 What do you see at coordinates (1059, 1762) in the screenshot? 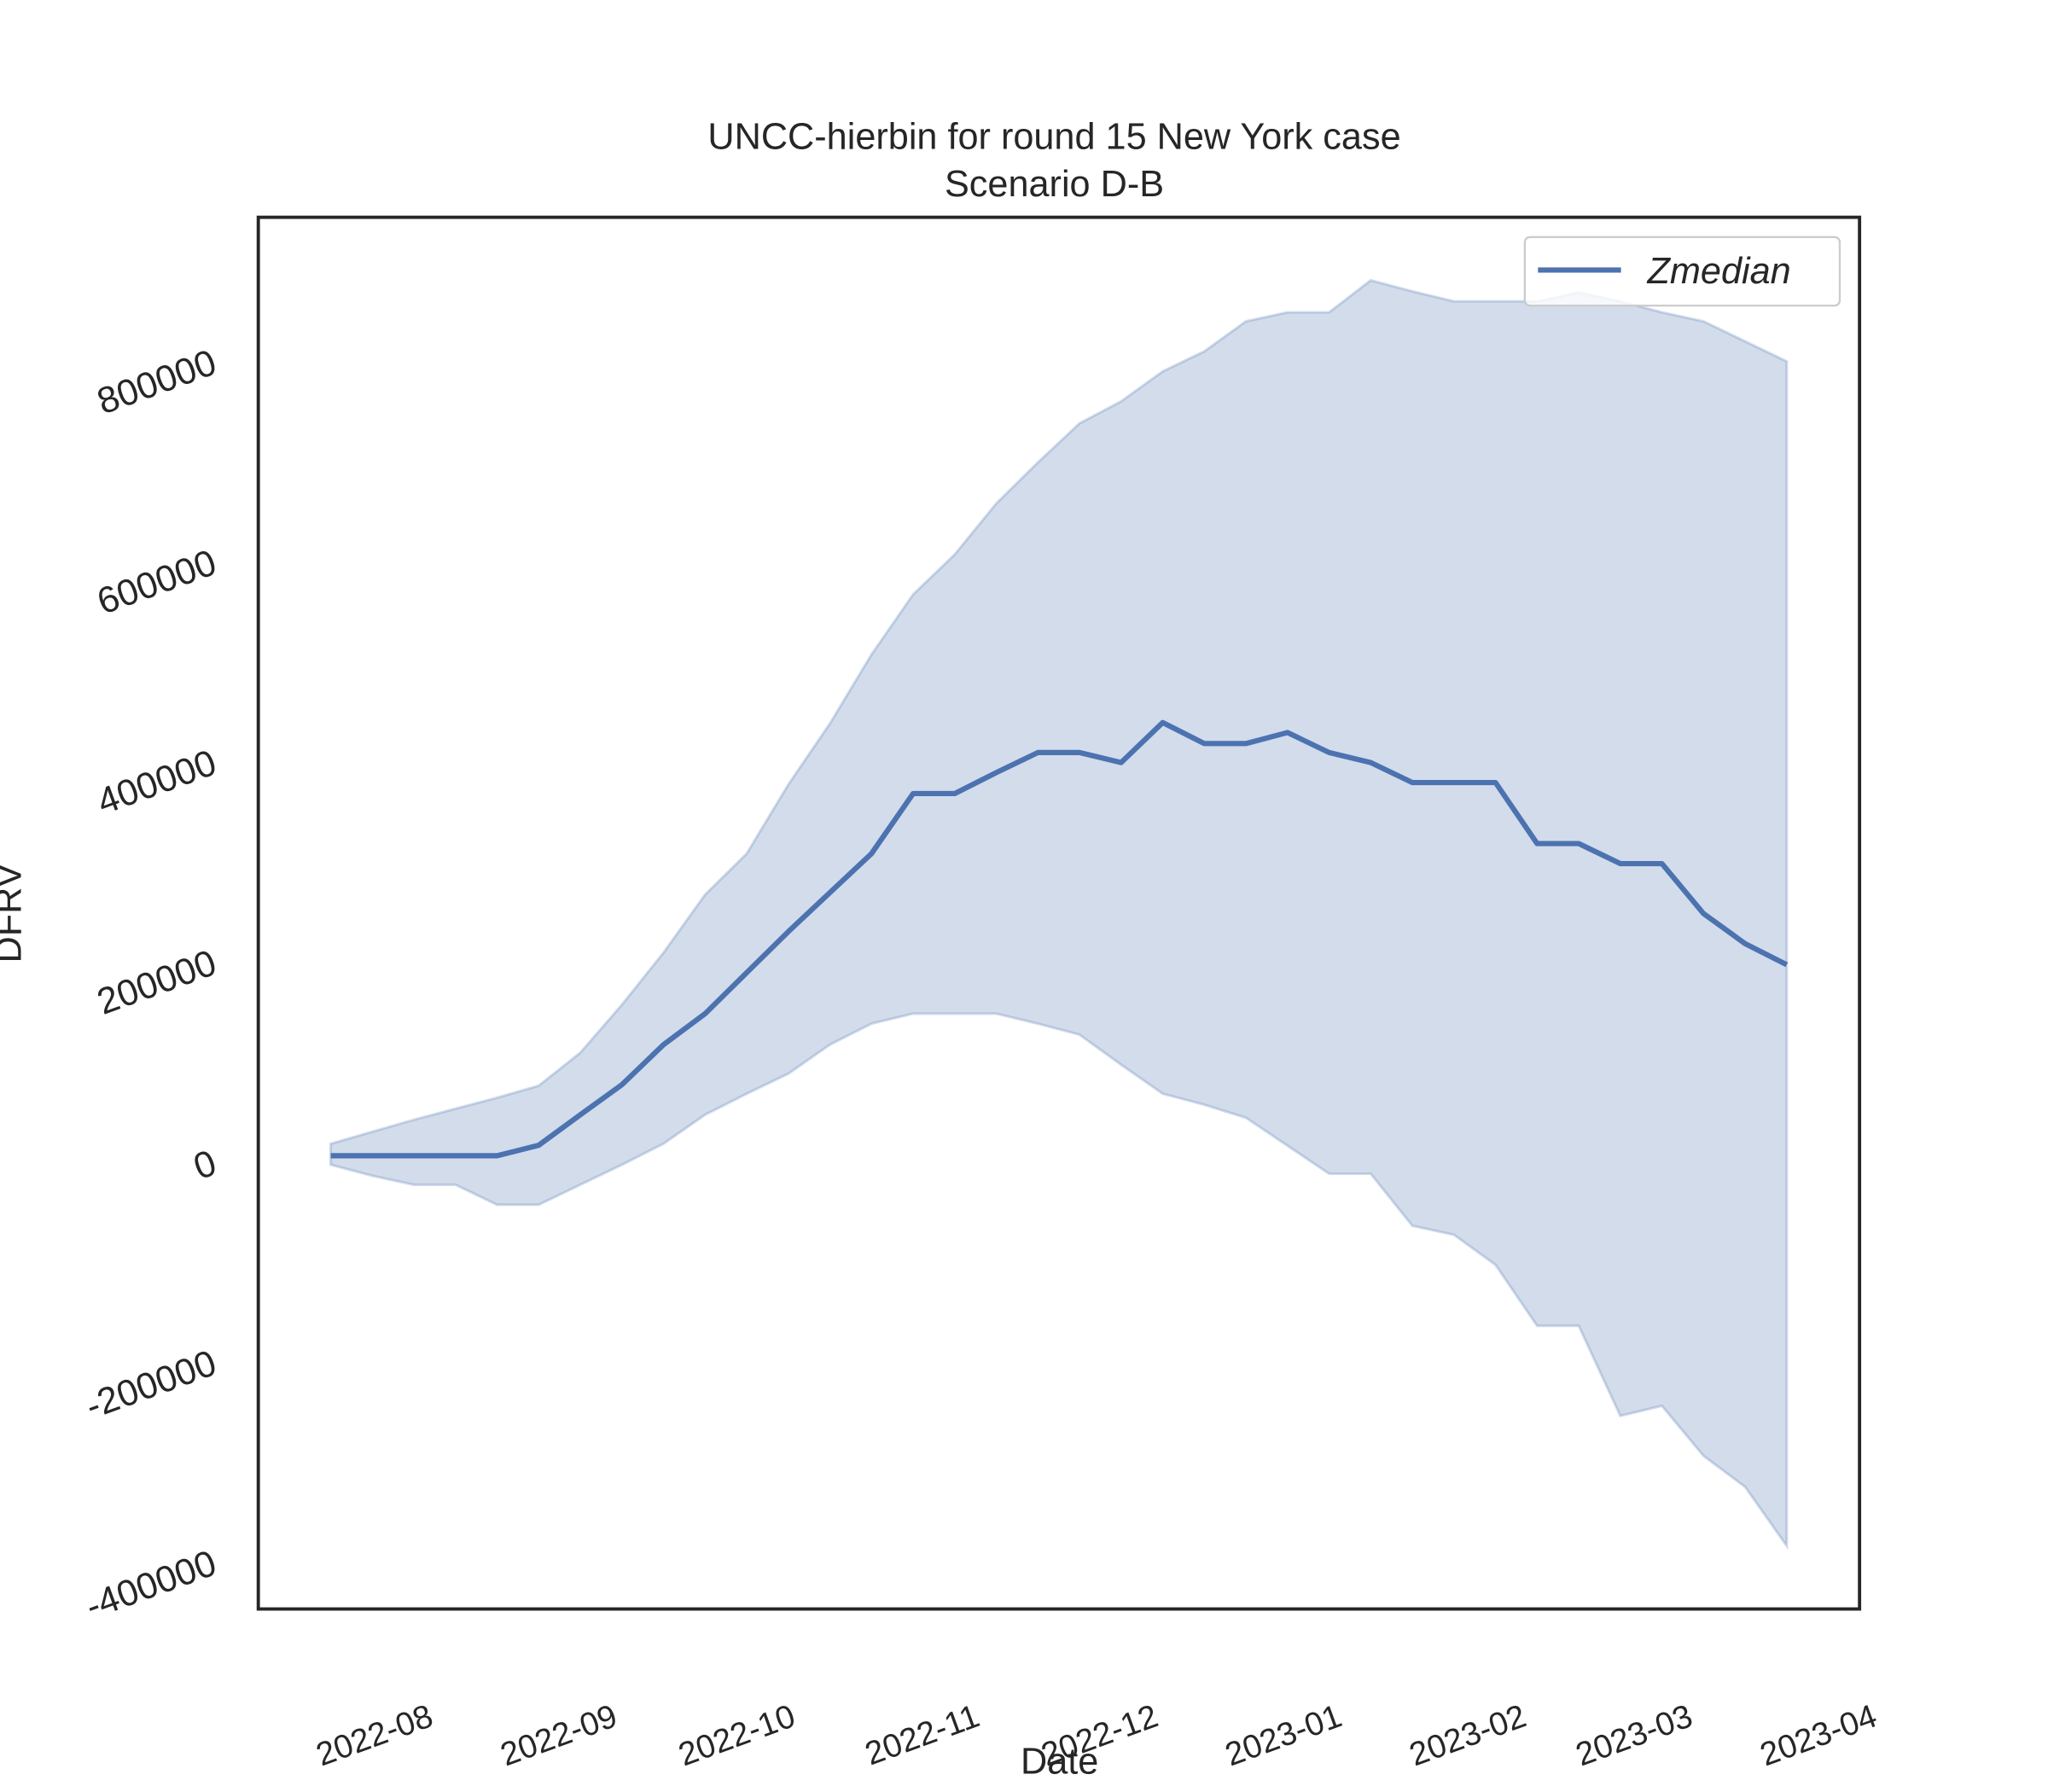
I see `x-axis-label: Date` at bounding box center [1059, 1762].